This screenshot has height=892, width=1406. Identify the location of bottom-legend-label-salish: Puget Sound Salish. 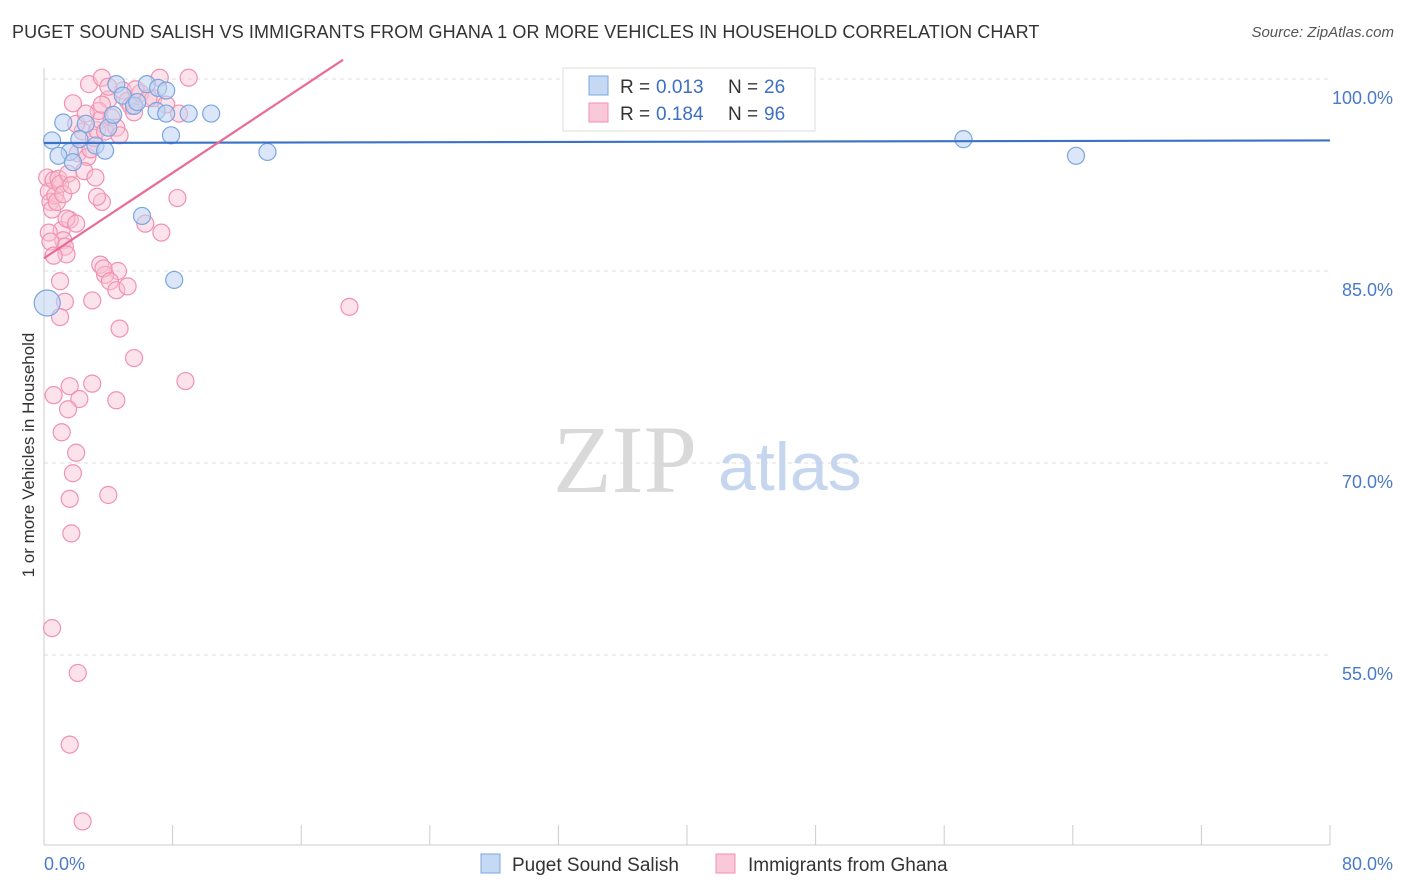
(595, 865).